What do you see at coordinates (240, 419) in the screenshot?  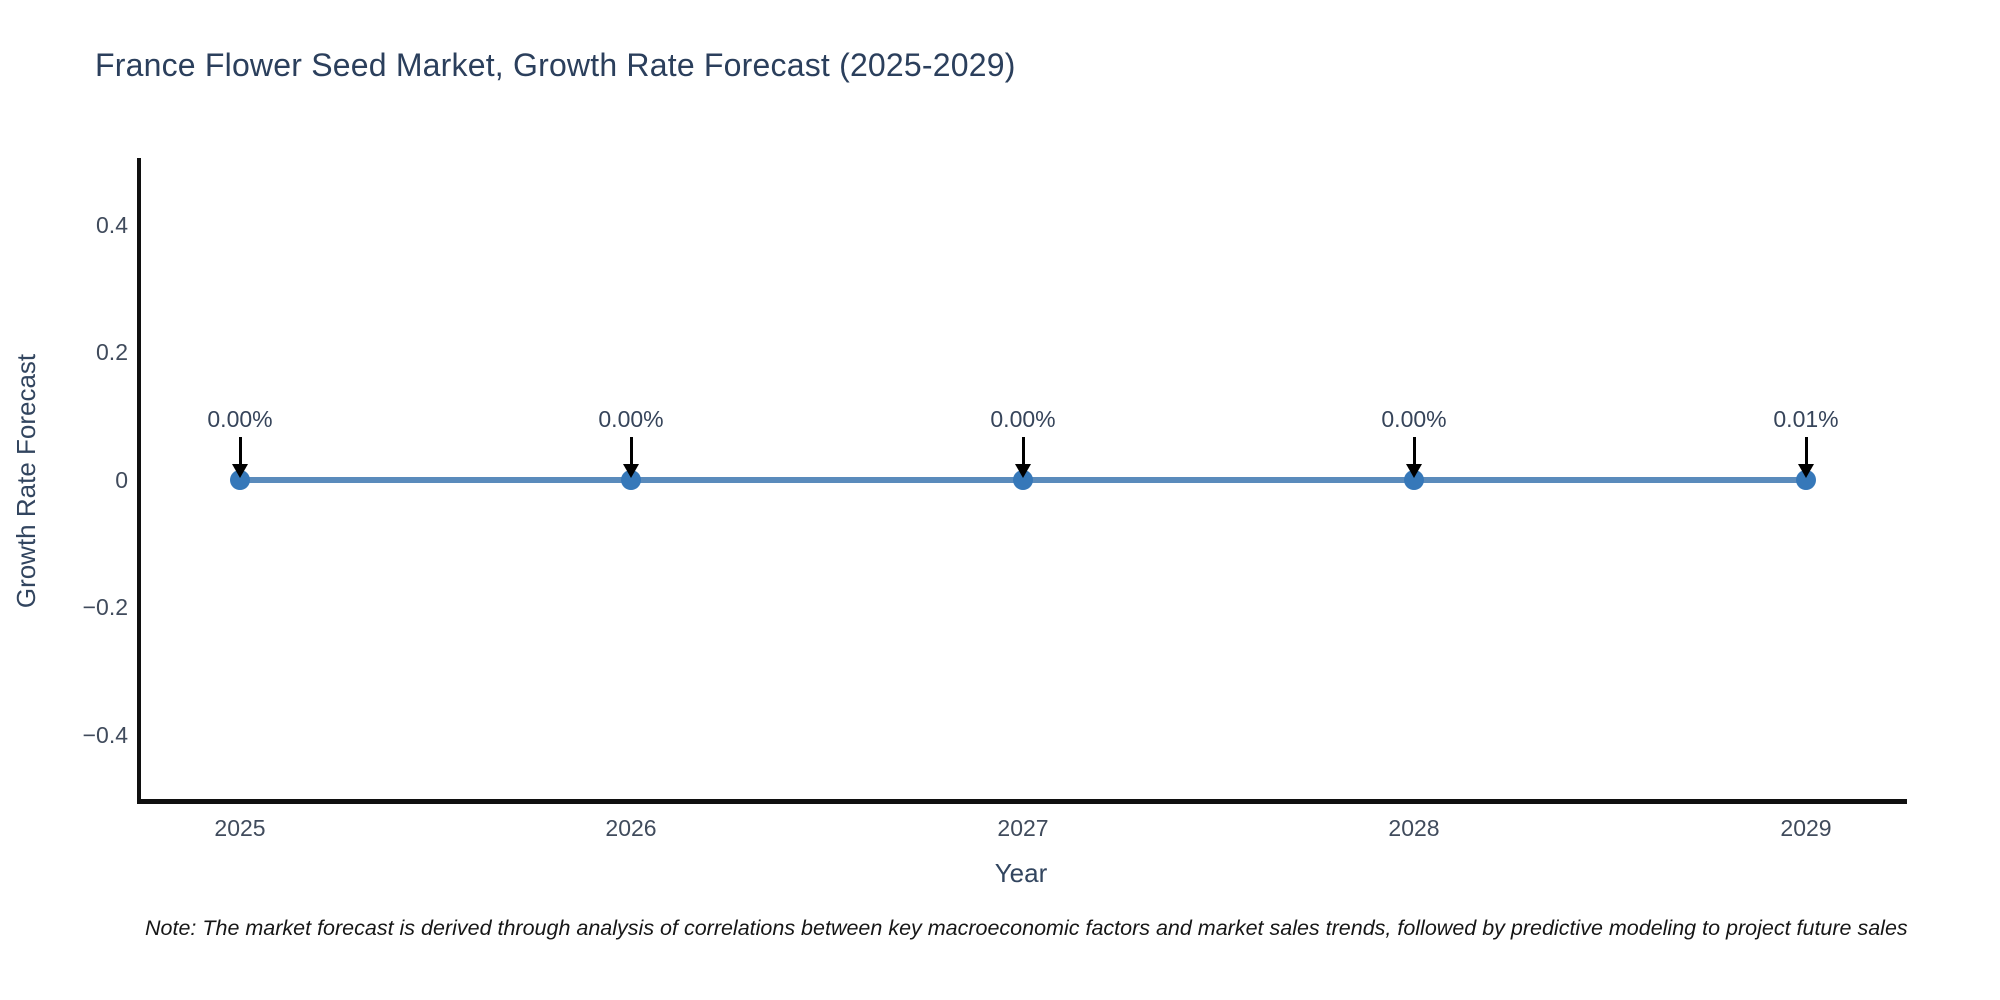 I see `annotation-label-2025: 0.00%` at bounding box center [240, 419].